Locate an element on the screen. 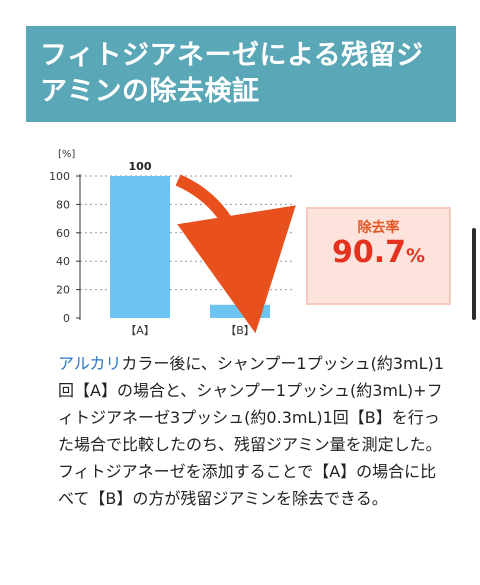  x-category-label: 【B】 is located at coordinates (240, 330).